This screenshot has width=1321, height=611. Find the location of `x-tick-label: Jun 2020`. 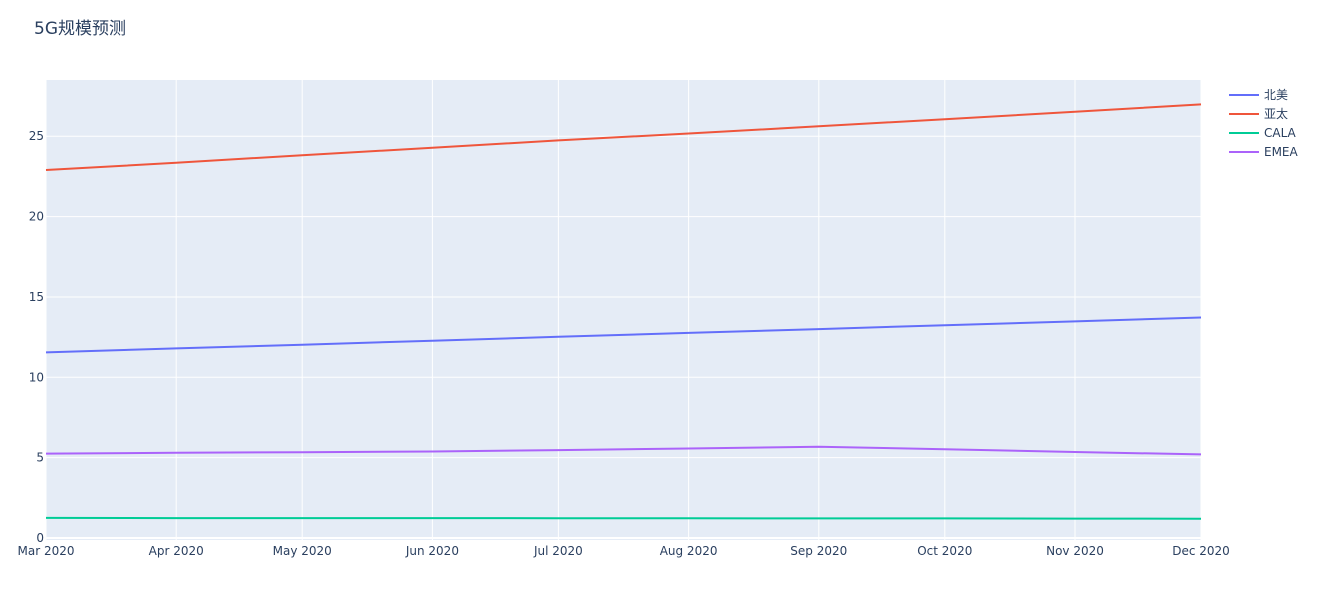

x-tick-label: Jun 2020 is located at coordinates (432, 551).